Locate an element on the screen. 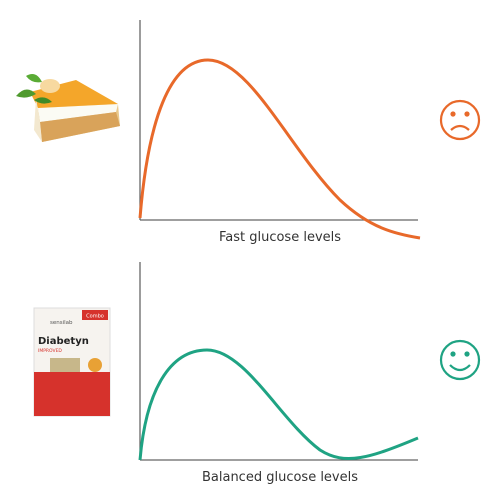 The width and height of the screenshot is (500, 500). product-box: Combo sensilab Diabetyn IMPROVED is located at coordinates (72, 362).